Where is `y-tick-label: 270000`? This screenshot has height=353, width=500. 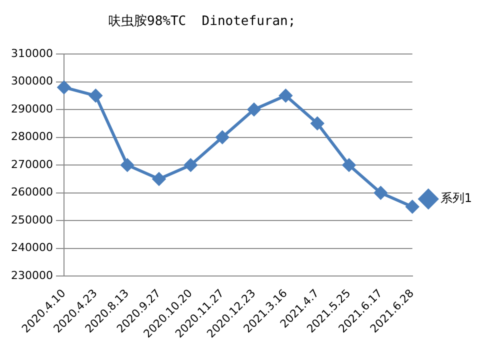
y-tick-label: 270000 is located at coordinates (31, 164).